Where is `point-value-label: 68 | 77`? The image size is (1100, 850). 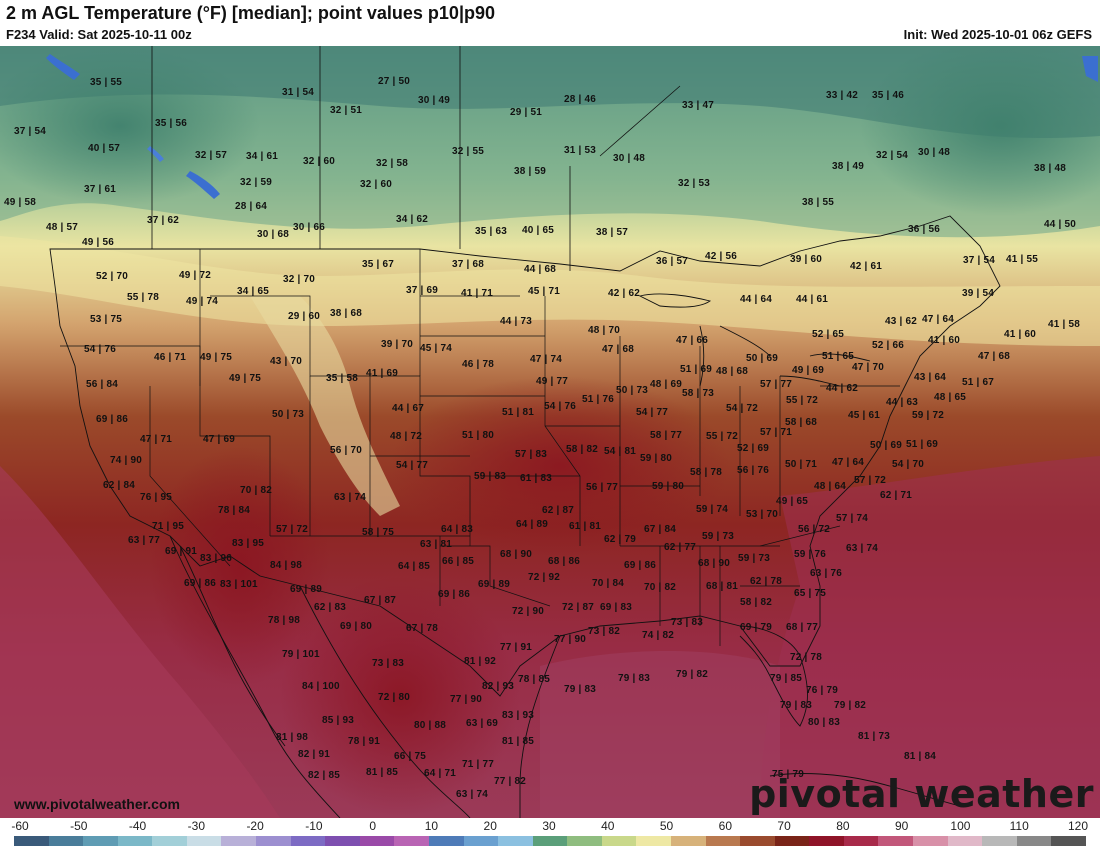
point-value-label: 68 | 77 is located at coordinates (802, 627).